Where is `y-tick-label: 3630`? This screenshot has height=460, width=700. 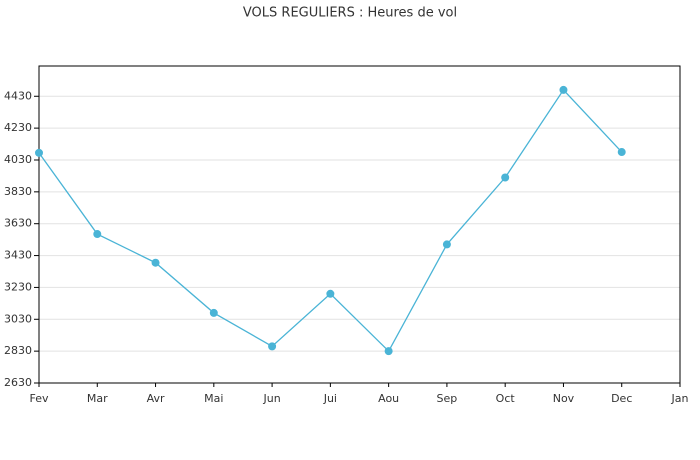 y-tick-label: 3630 is located at coordinates (18, 223).